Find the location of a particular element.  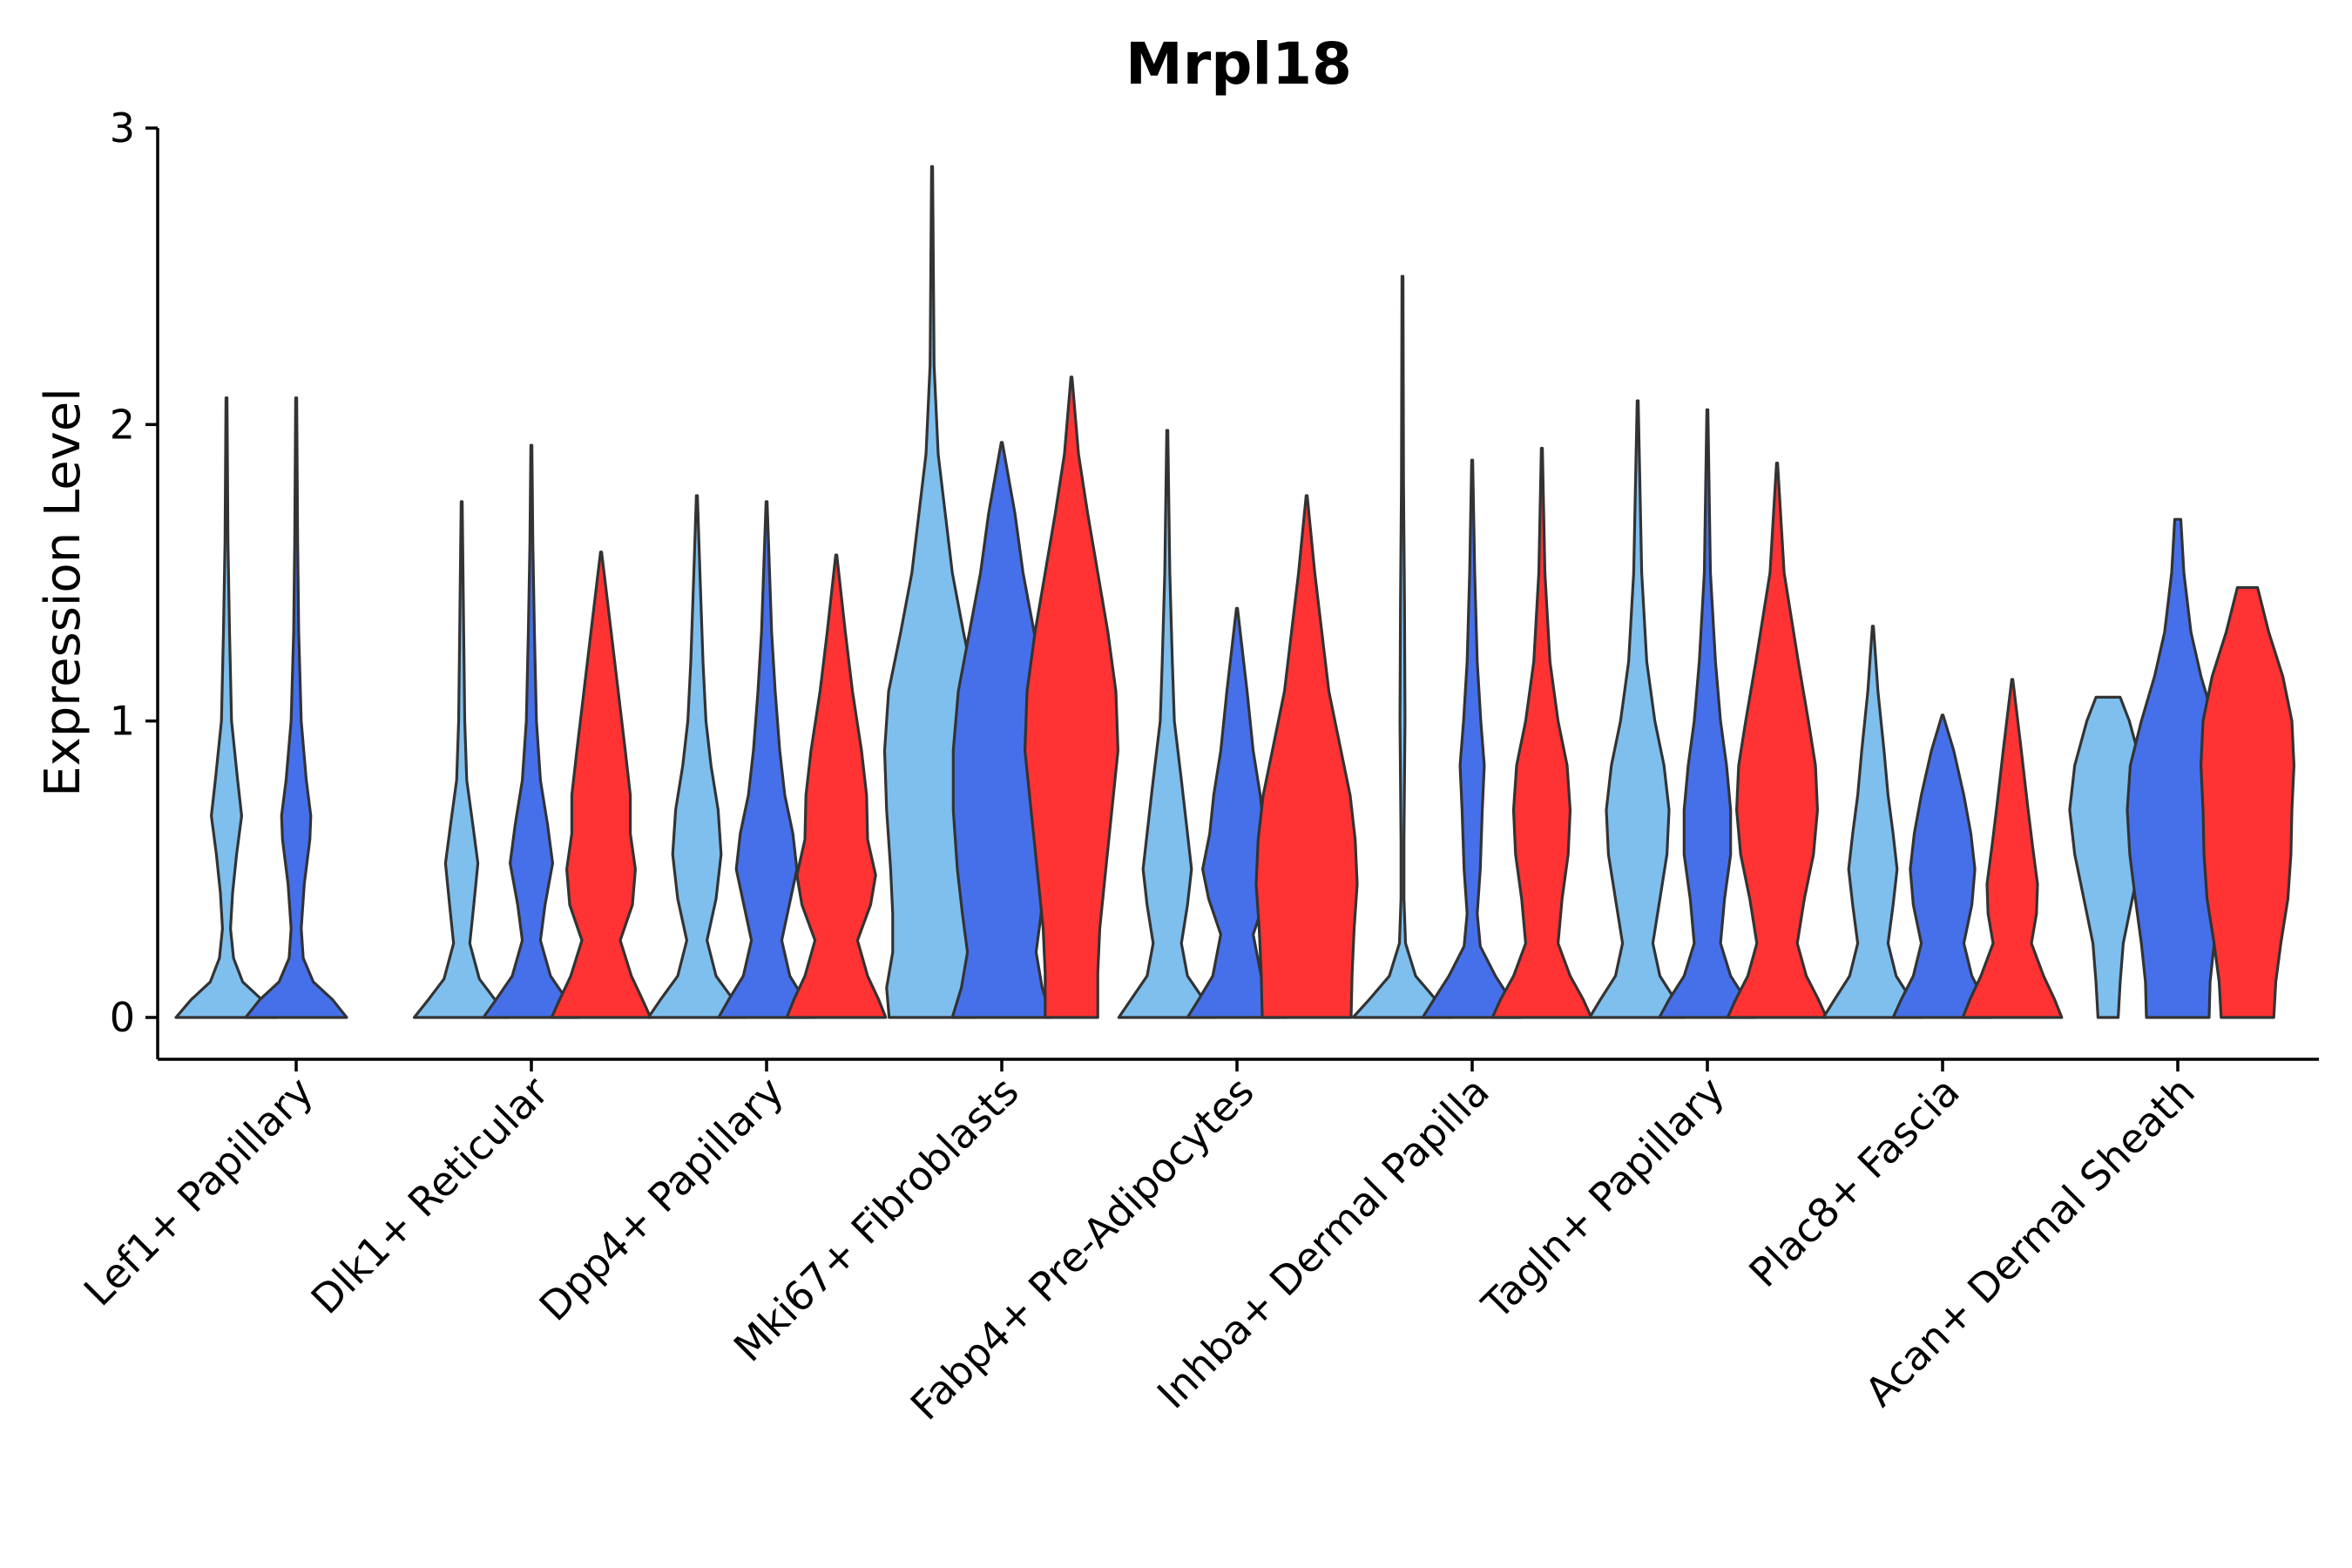

y-axis-title: Expression Level is located at coordinates (63, 592).